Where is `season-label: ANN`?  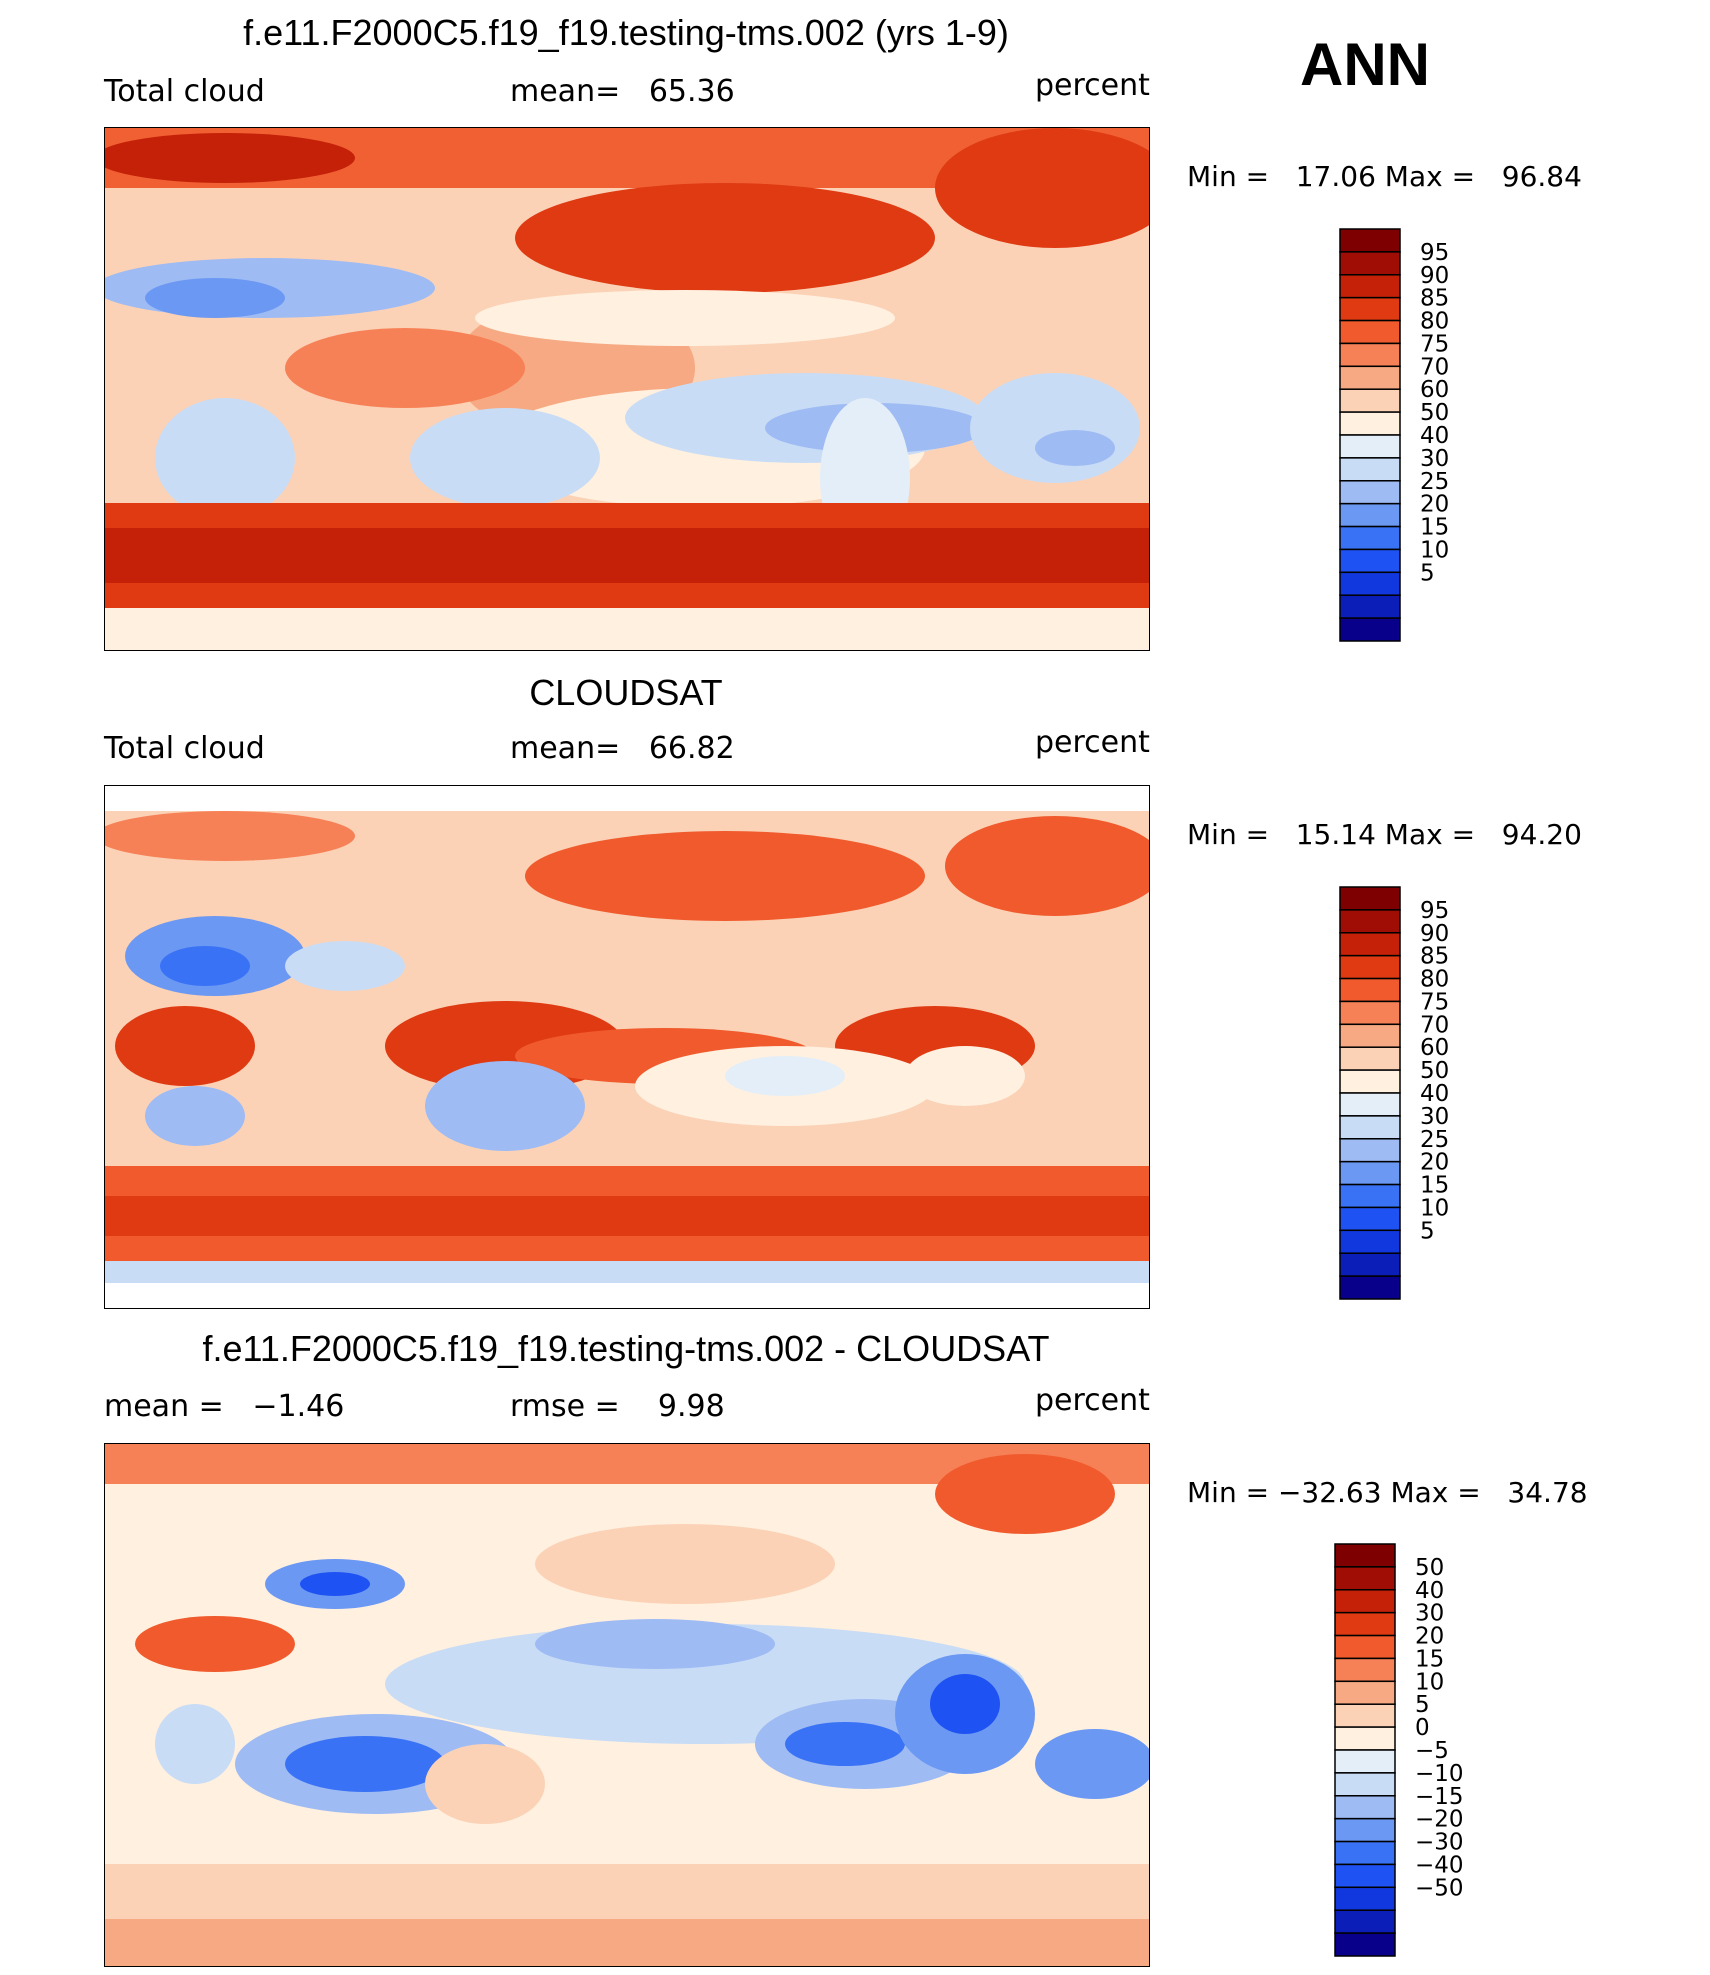 season-label: ANN is located at coordinates (1365, 64).